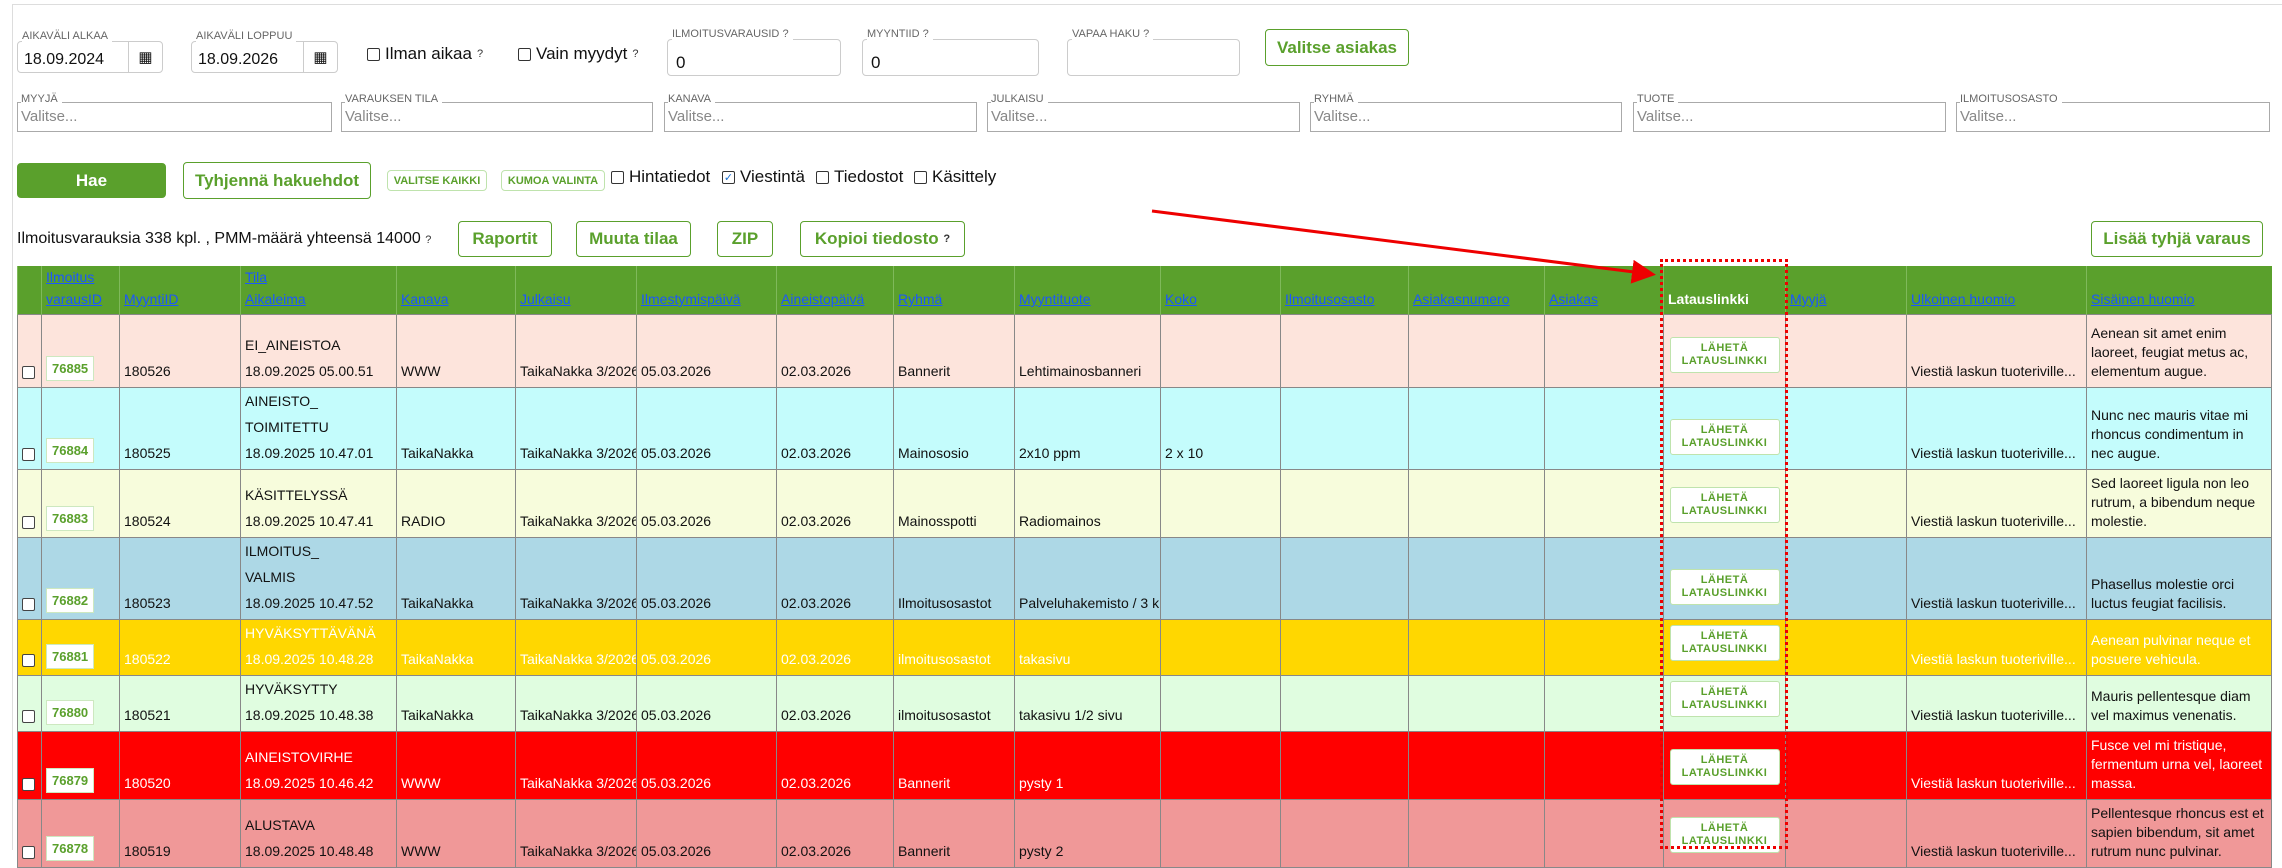  What do you see at coordinates (70, 368) in the screenshot?
I see `booking-id-link: 76885` at bounding box center [70, 368].